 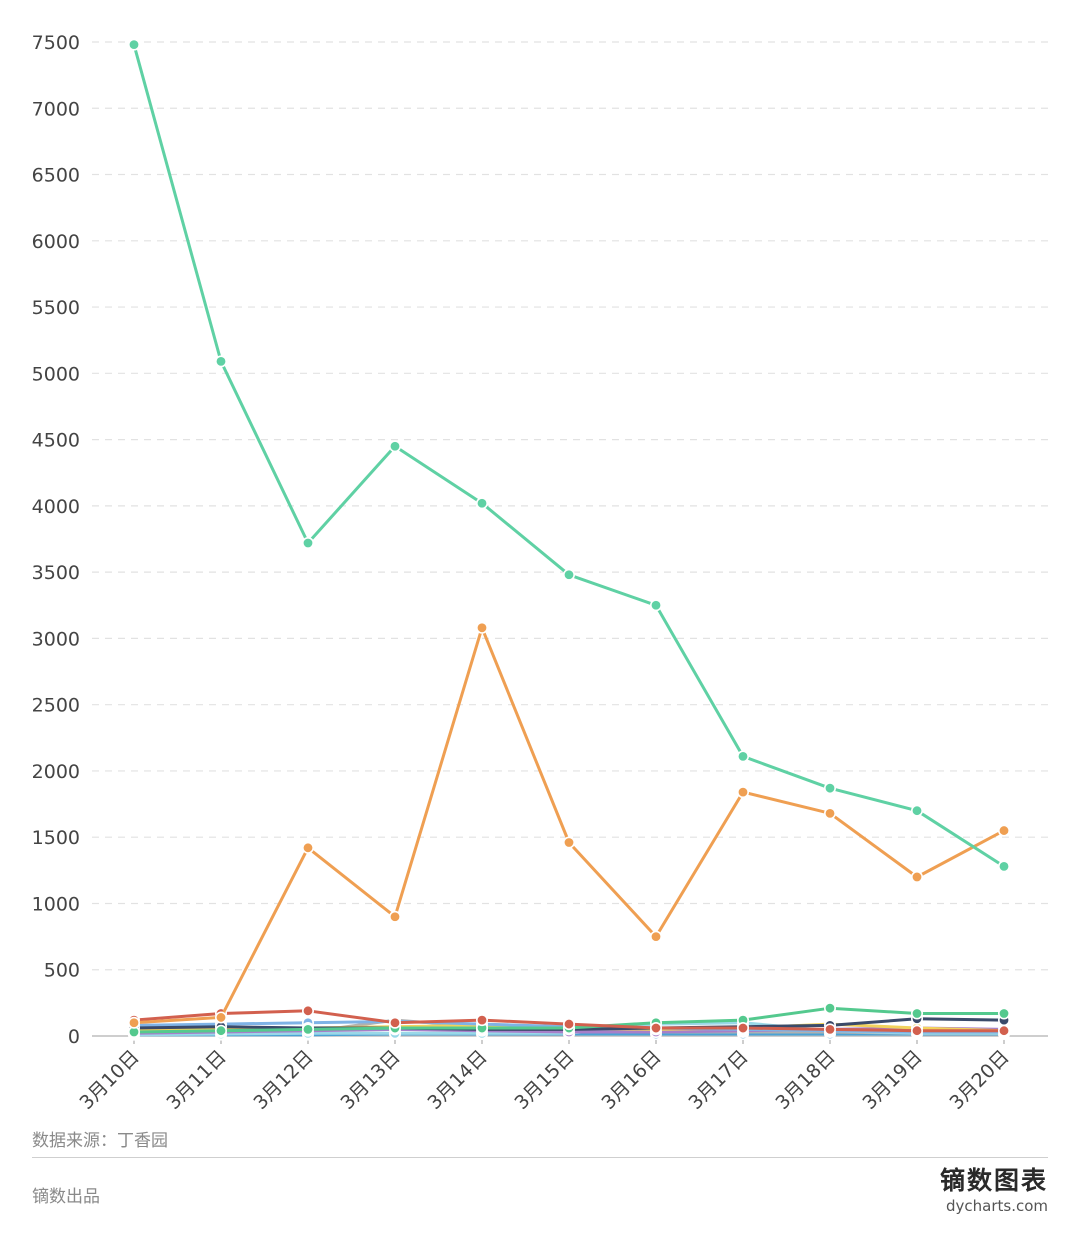 What do you see at coordinates (109, 1078) in the screenshot?
I see `x-tick-label: 3月10日` at bounding box center [109, 1078].